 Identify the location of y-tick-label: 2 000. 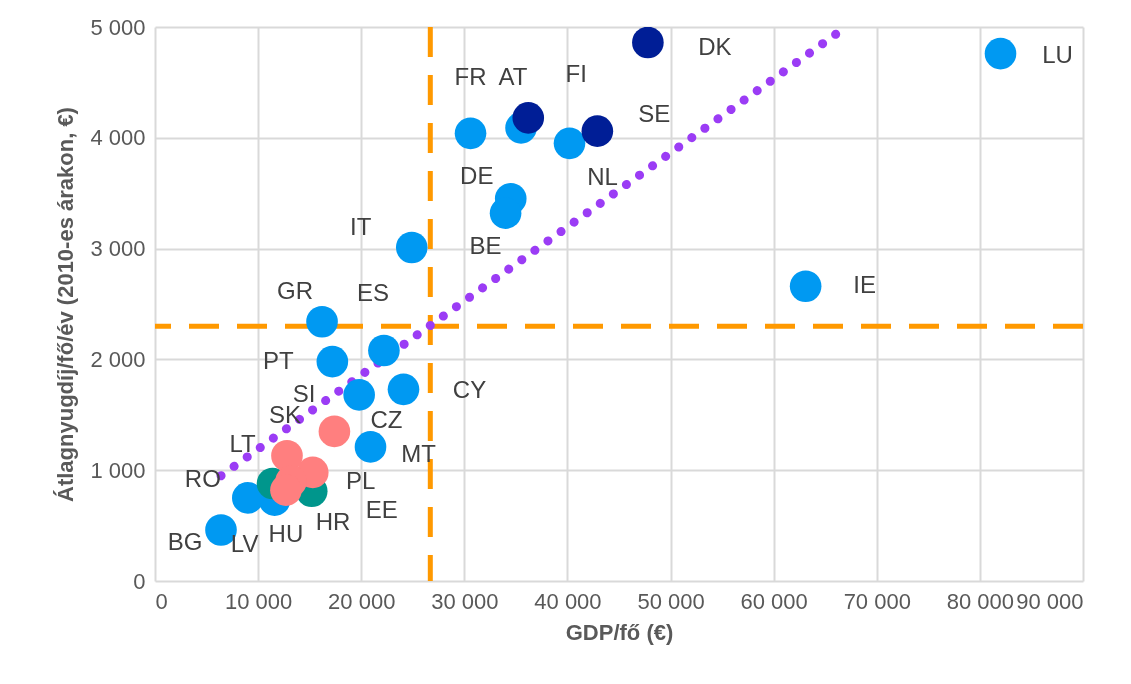
(118, 359).